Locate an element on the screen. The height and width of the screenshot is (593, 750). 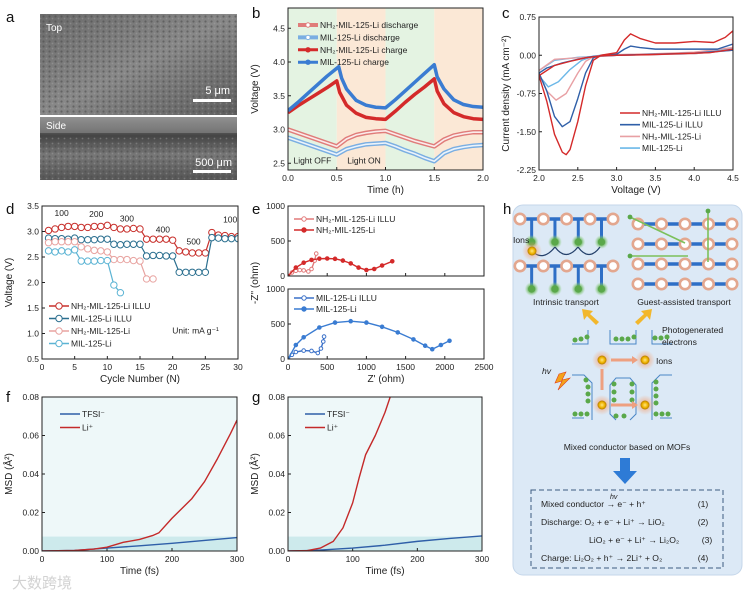
series-line-tfsi- is located at coordinates (385, 543).